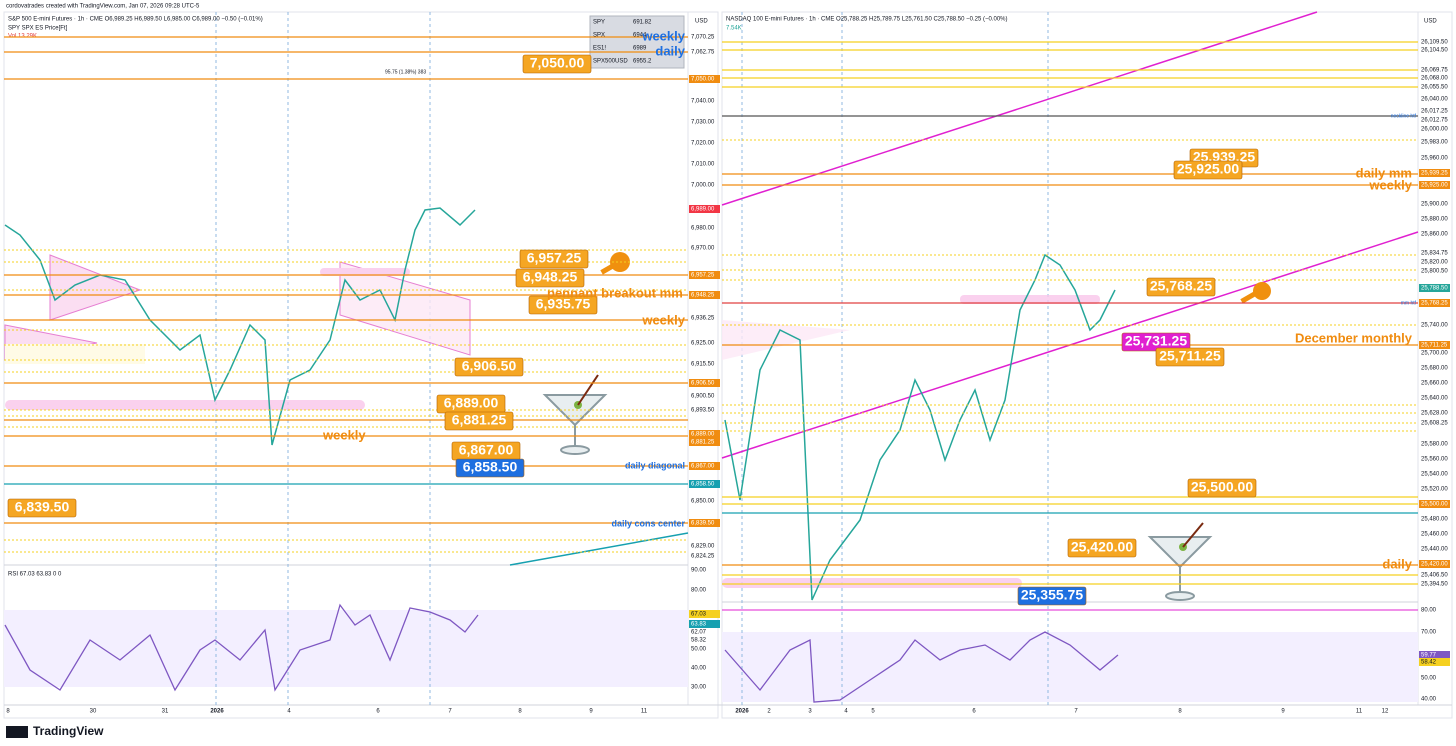  What do you see at coordinates (1429, 633) in the screenshot?
I see `y-tick-label: 70.00` at bounding box center [1429, 633].